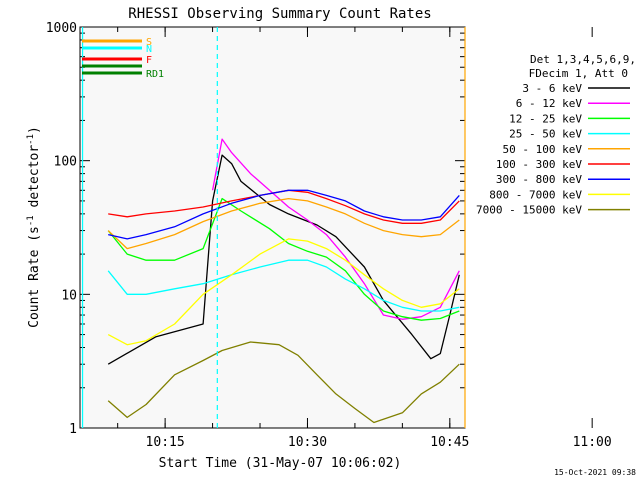 The width and height of the screenshot is (640, 480). I want to click on y-axis-label: Count Rate (s-1 detector-1), so click(34, 227).